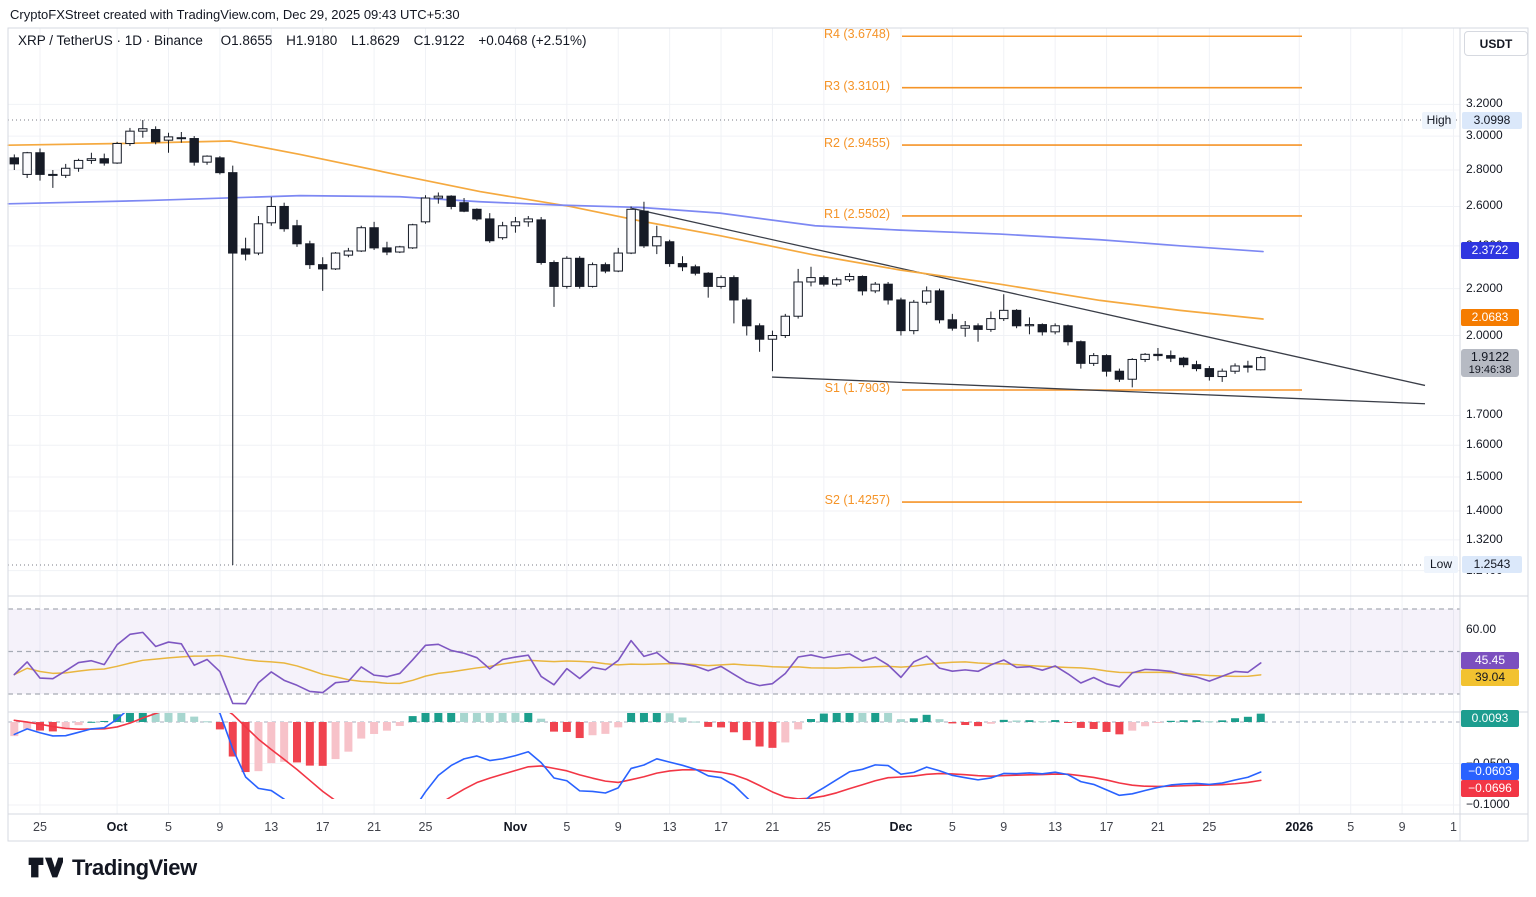  I want to click on legend-low: L1.8629, so click(375, 40).